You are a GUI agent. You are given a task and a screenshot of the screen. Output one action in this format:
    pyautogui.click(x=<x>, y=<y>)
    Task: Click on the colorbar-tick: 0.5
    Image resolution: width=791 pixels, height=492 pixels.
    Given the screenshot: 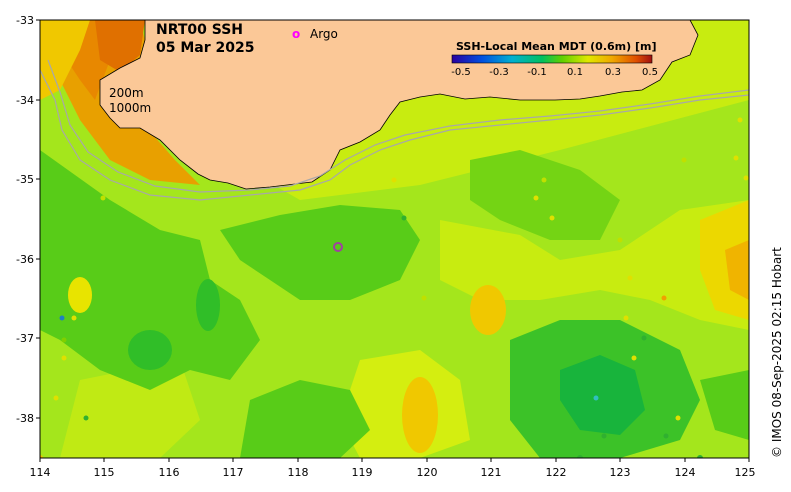 What is the action you would take?
    pyautogui.click(x=650, y=72)
    